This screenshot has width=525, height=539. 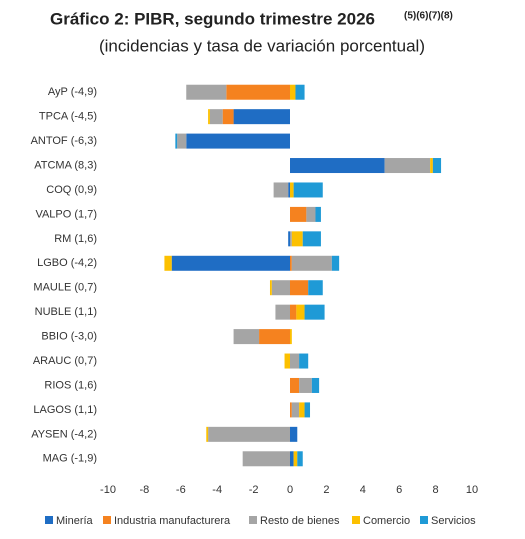 I want to click on y-tick-label: LAGOS (1,1), so click(x=65, y=410).